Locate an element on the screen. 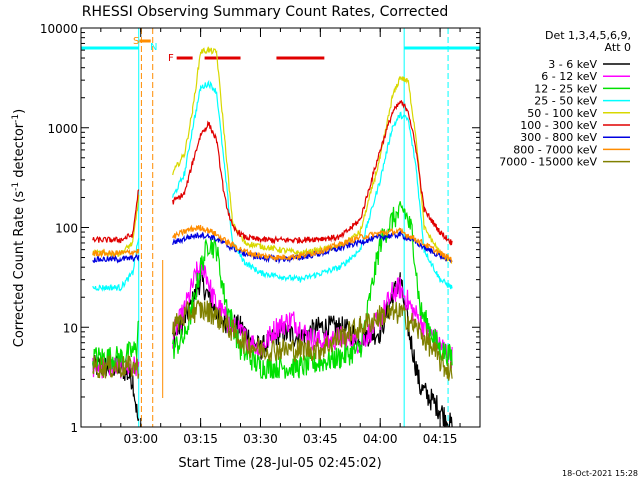 This screenshot has height=480, width=640. series-6-line is located at coordinates (116, 216).